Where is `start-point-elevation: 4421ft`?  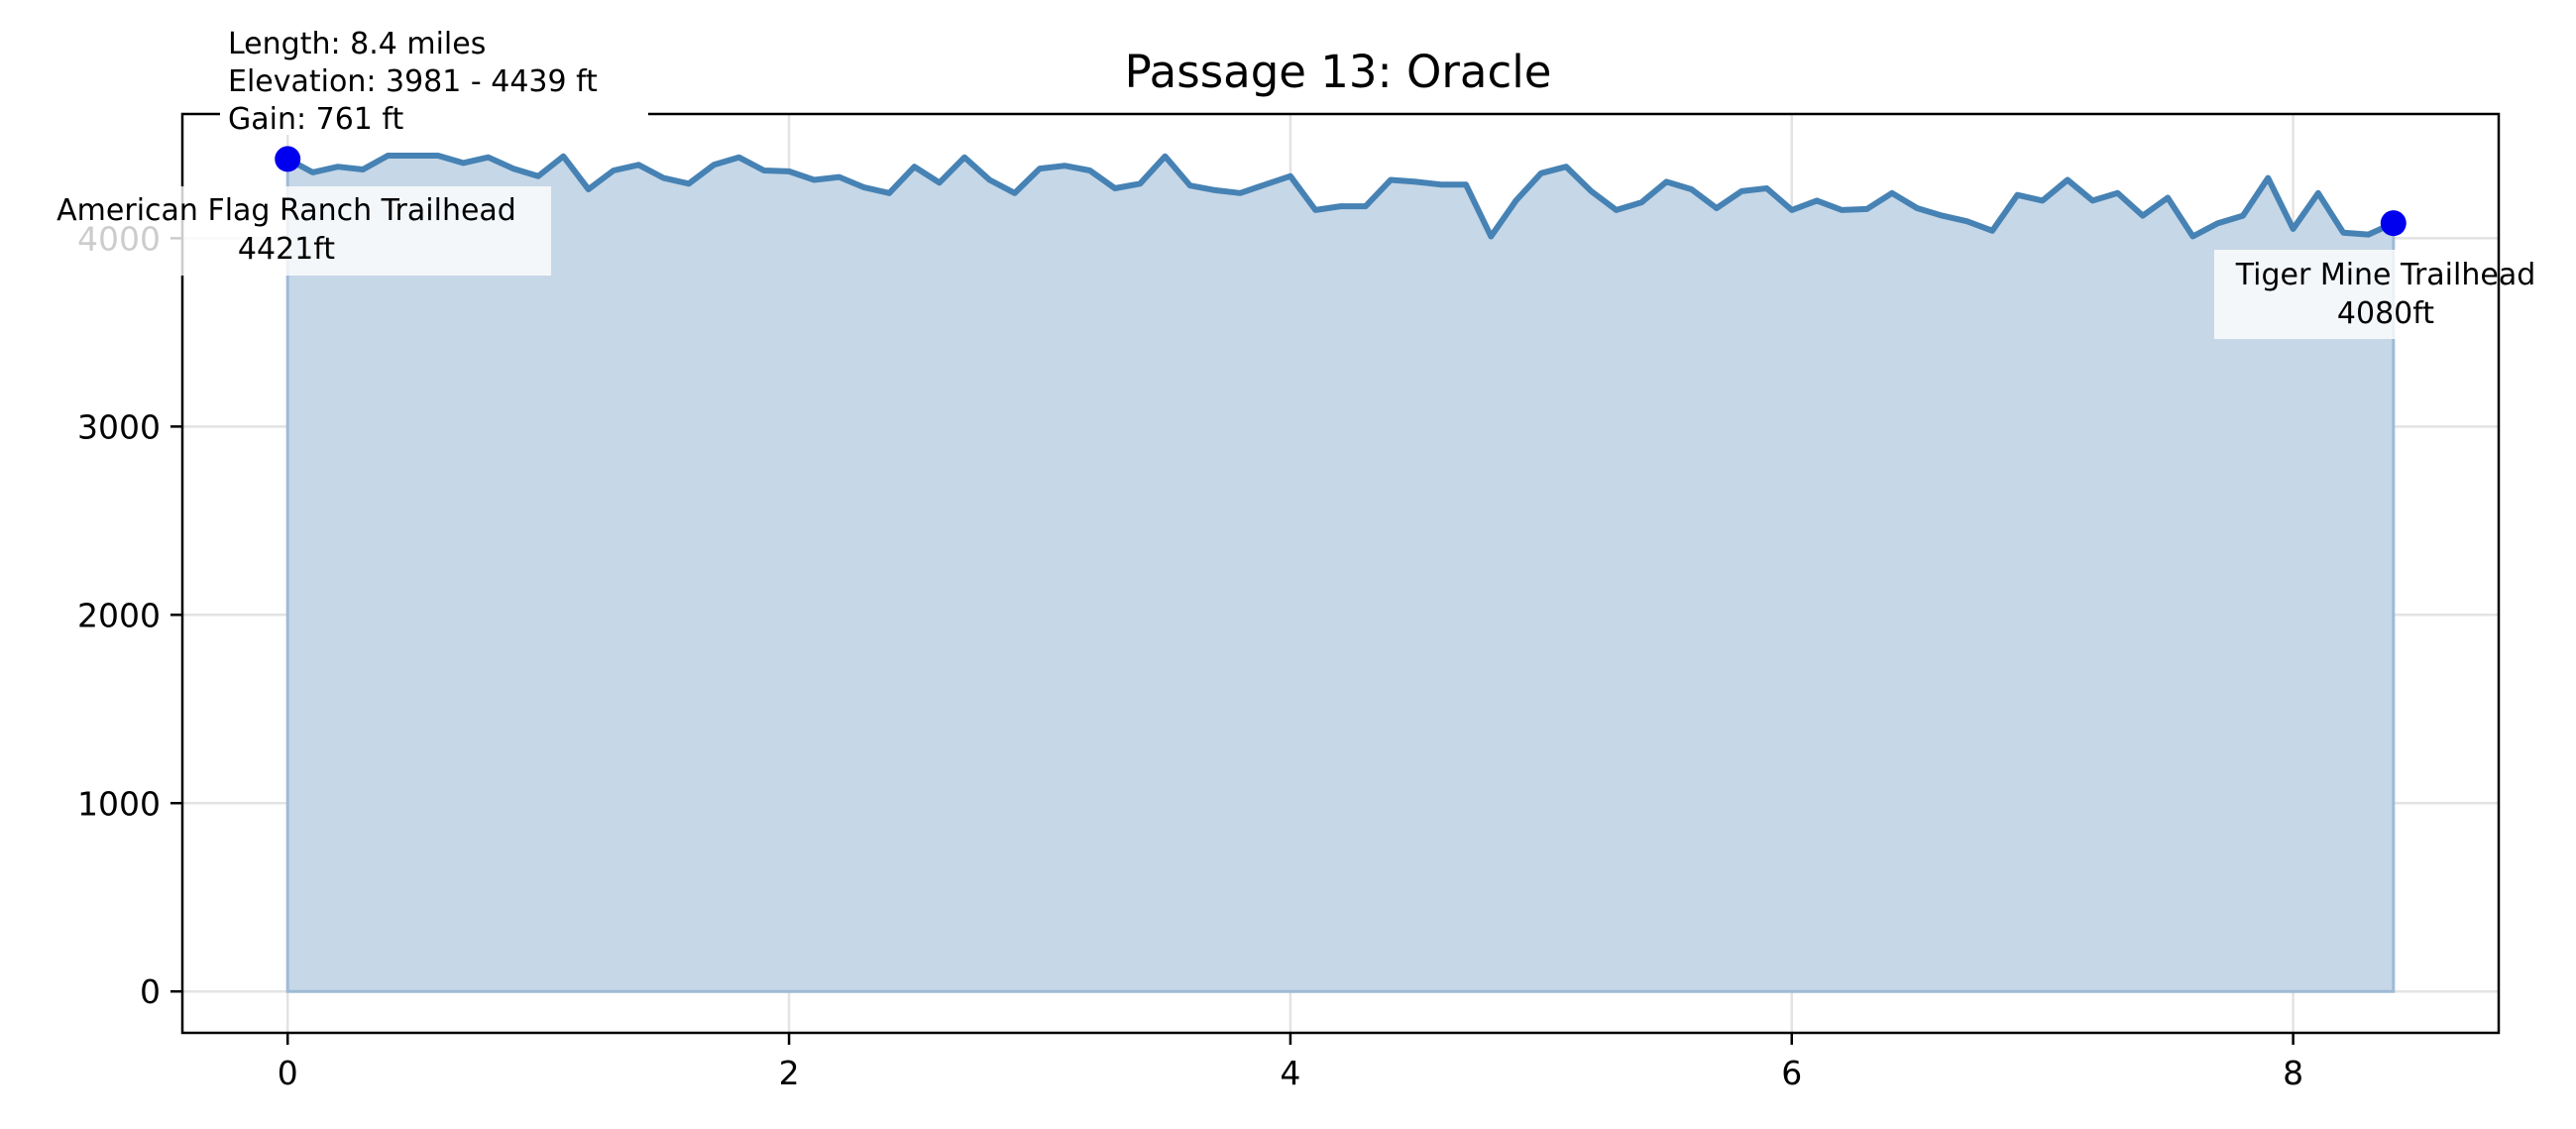
start-point-elevation: 4421ft is located at coordinates (286, 250).